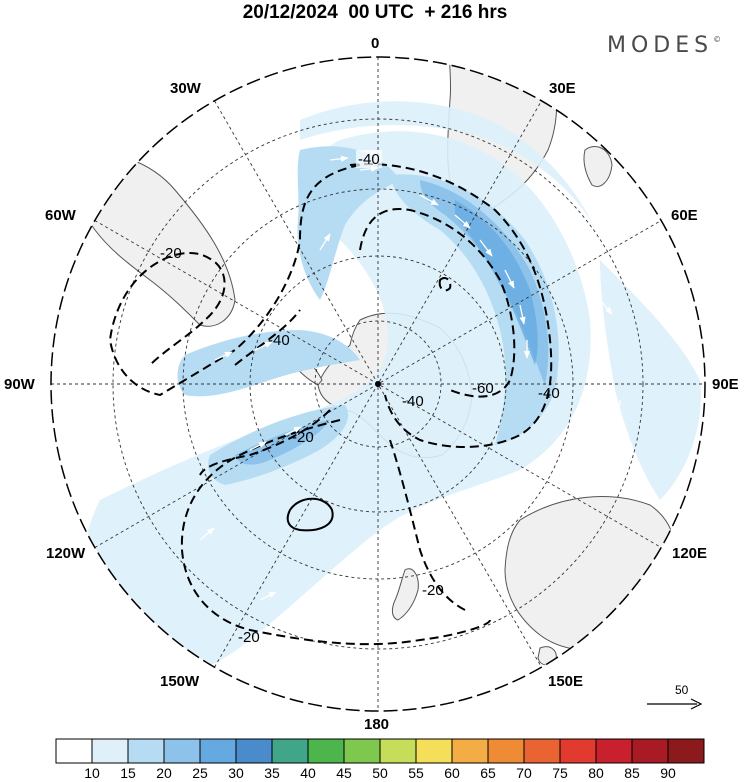 This screenshot has height=782, width=750. Describe the element at coordinates (19, 384) in the screenshot. I see `longitude-label-90w: 90W` at that location.